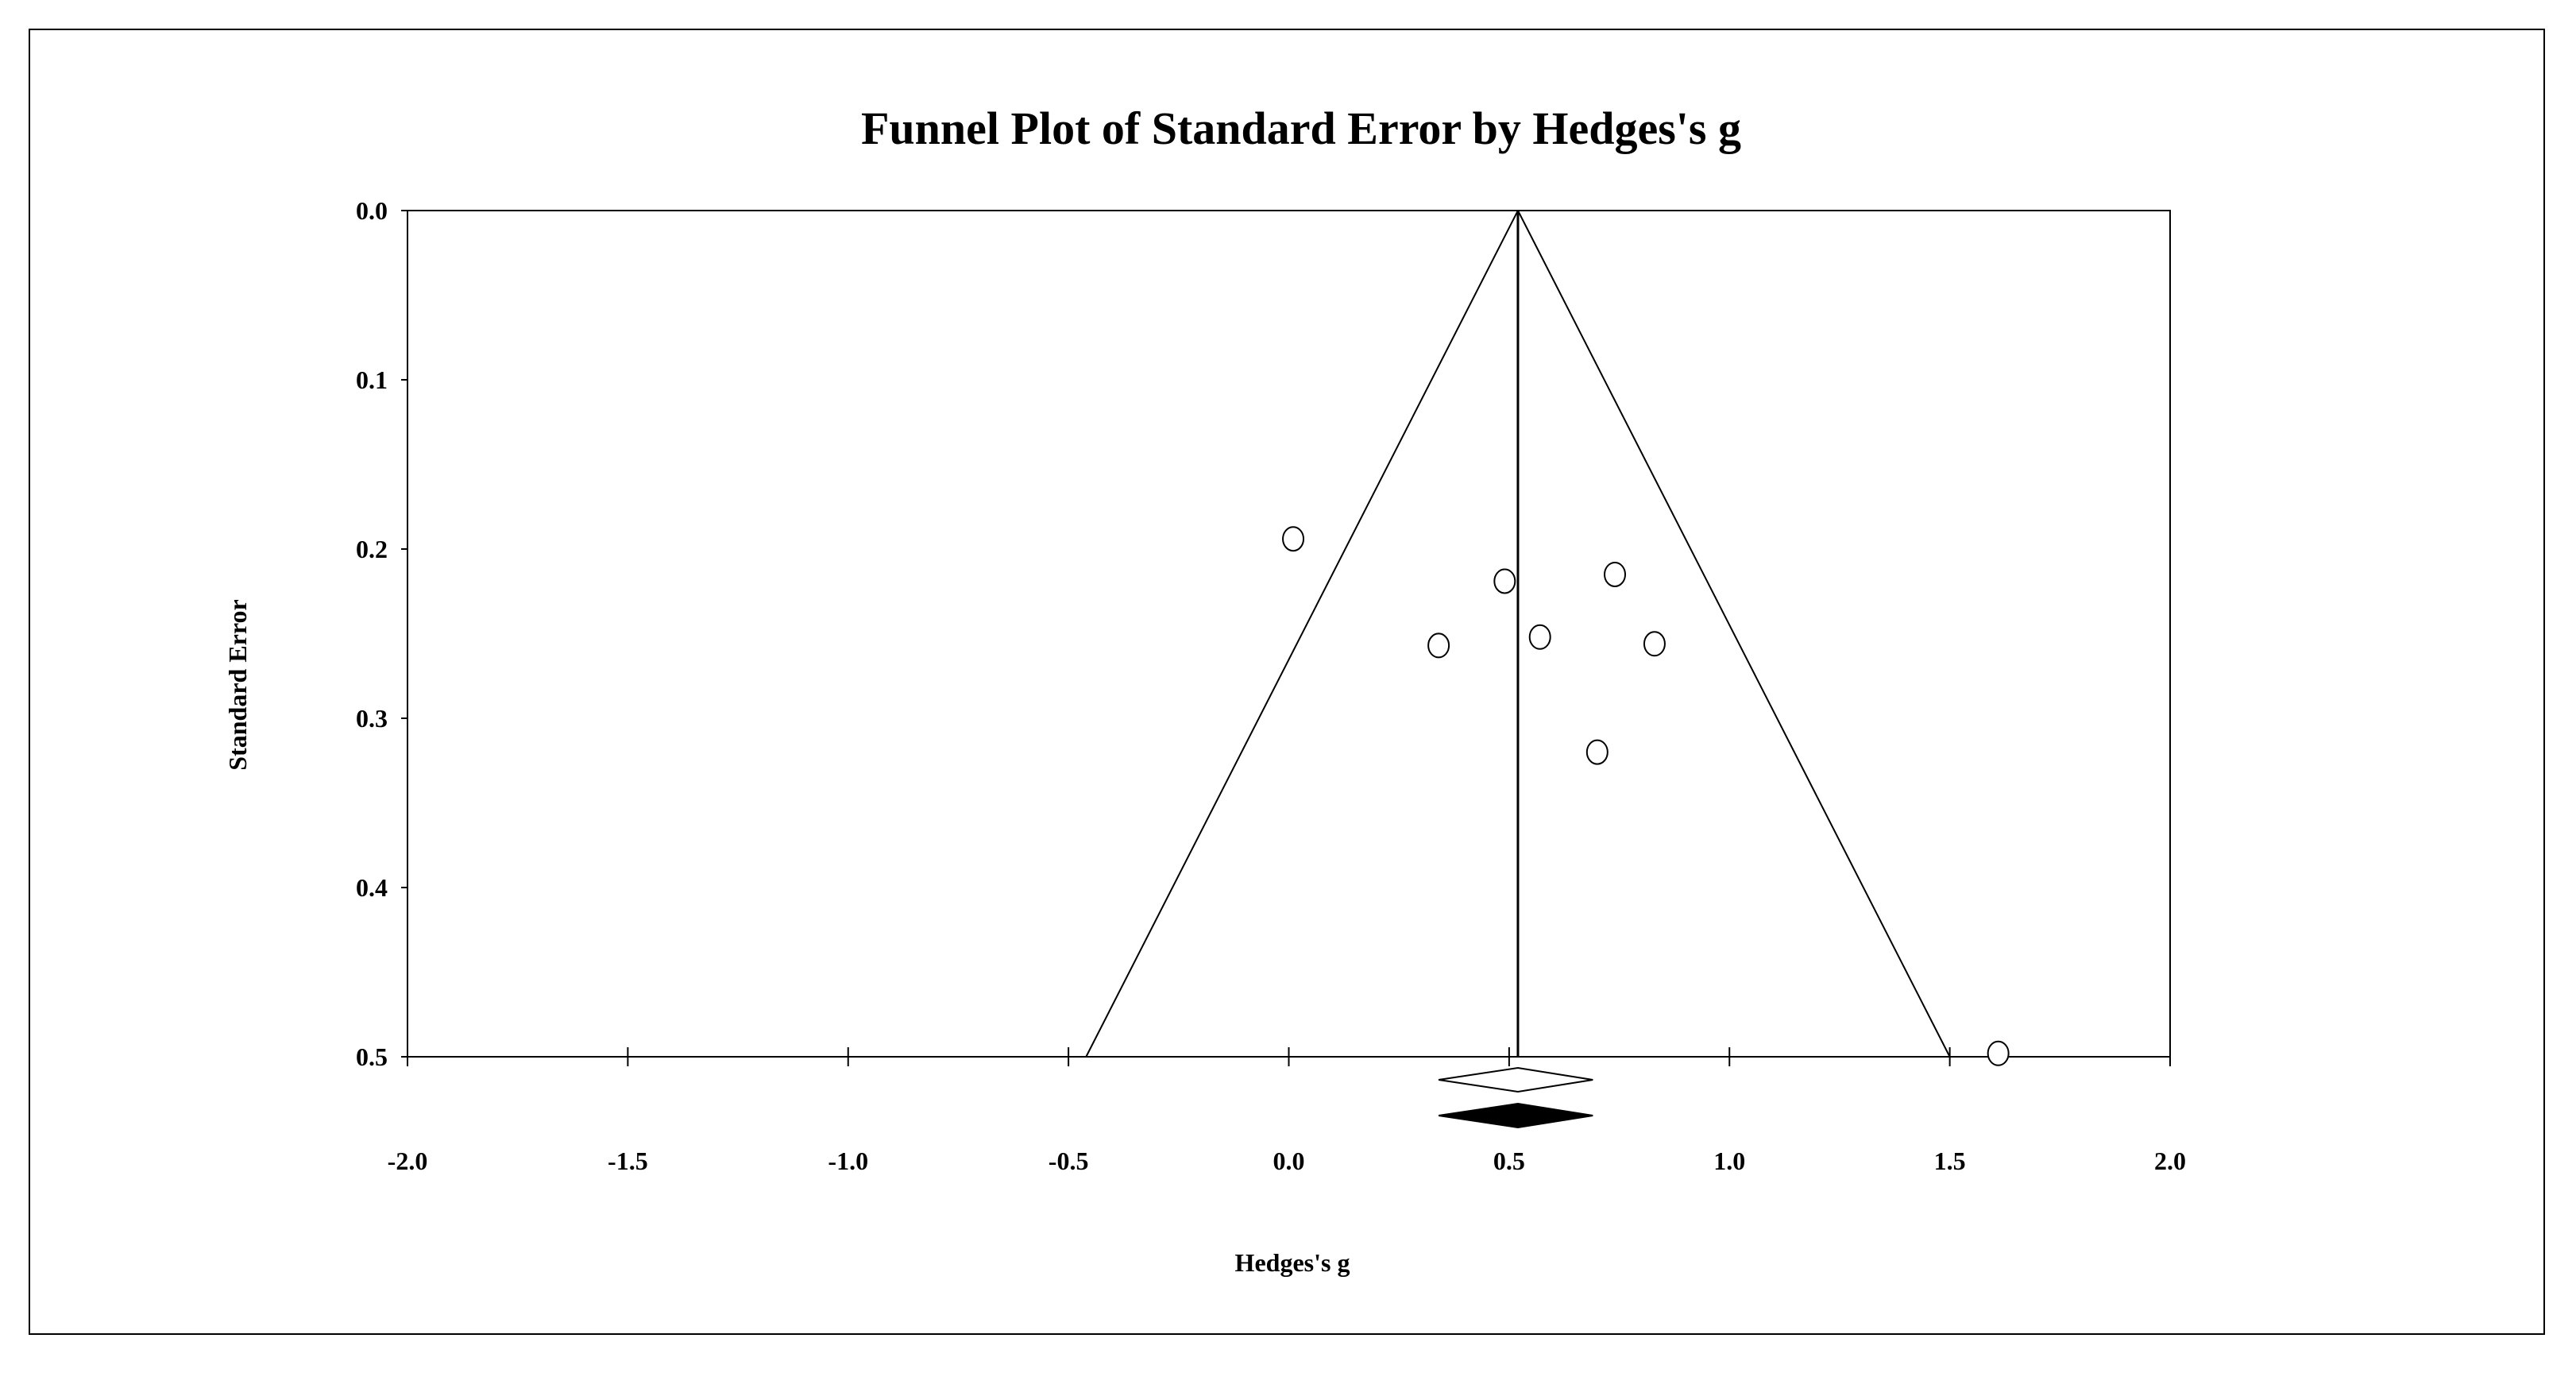 The image size is (2576, 1373). What do you see at coordinates (1734, 634) in the screenshot?
I see `funnel-right-limit` at bounding box center [1734, 634].